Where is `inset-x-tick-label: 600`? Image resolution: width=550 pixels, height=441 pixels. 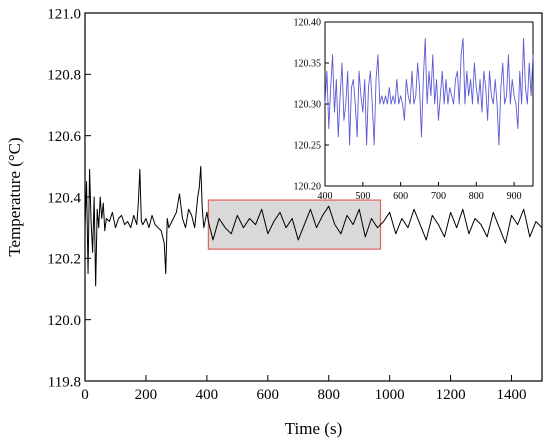 inset-x-tick-label: 600 is located at coordinates (400, 196).